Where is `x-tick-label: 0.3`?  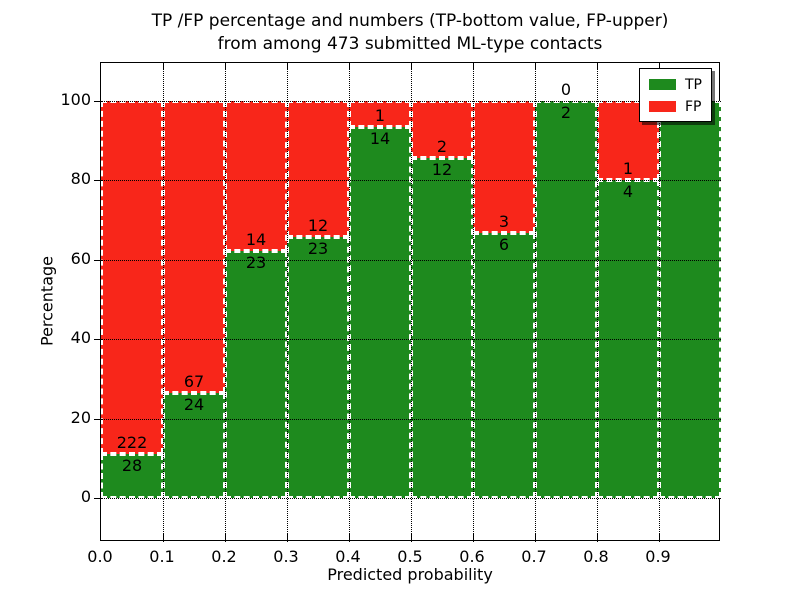
x-tick-label: 0.3 is located at coordinates (286, 556).